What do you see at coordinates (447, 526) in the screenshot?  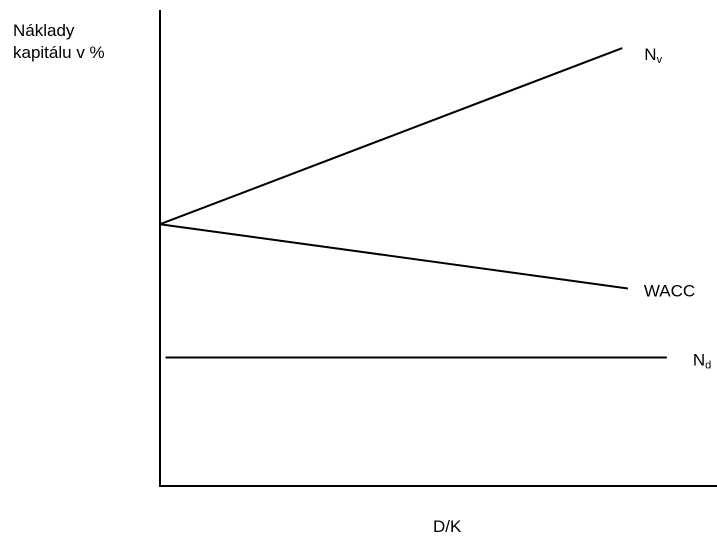 I see `x-axis-label: D/K` at bounding box center [447, 526].